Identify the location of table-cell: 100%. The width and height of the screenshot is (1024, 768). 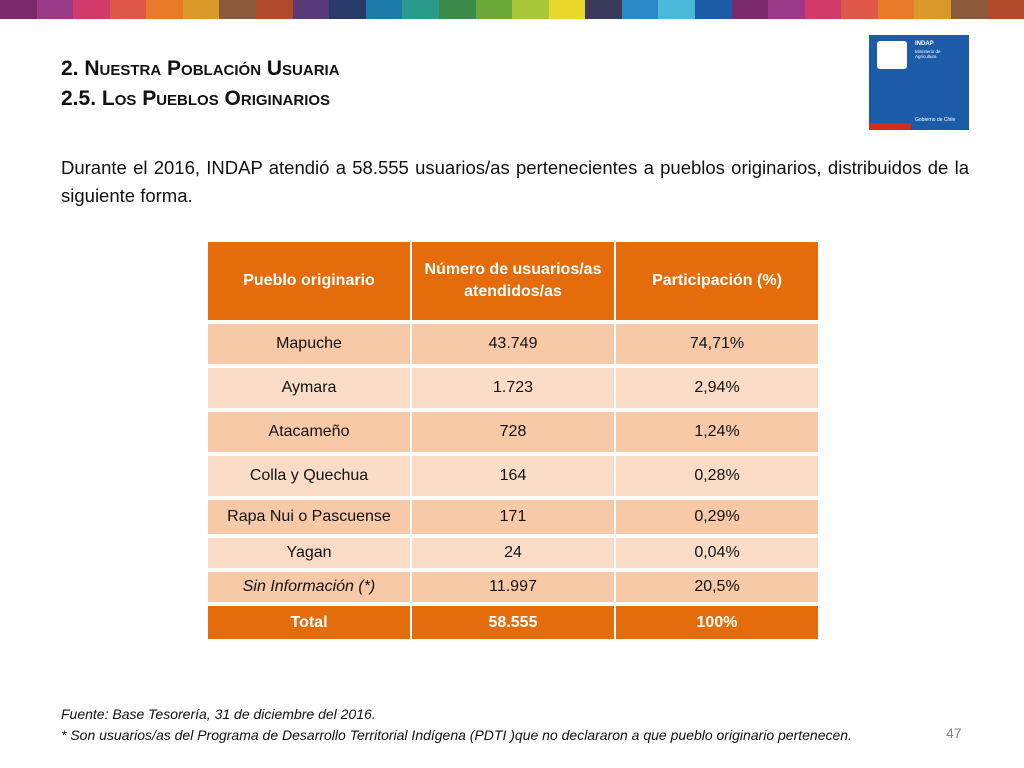
(717, 622).